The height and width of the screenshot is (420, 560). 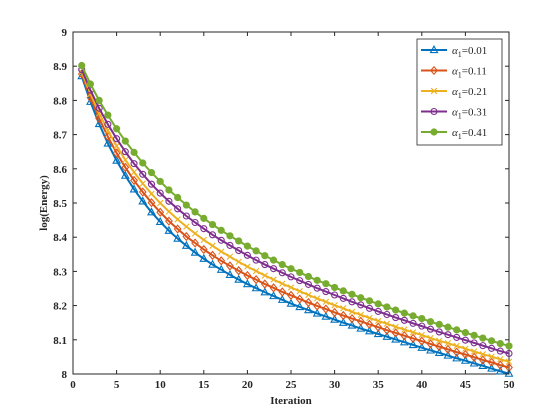 What do you see at coordinates (65, 33) in the screenshot?
I see `y-tick-label: 9` at bounding box center [65, 33].